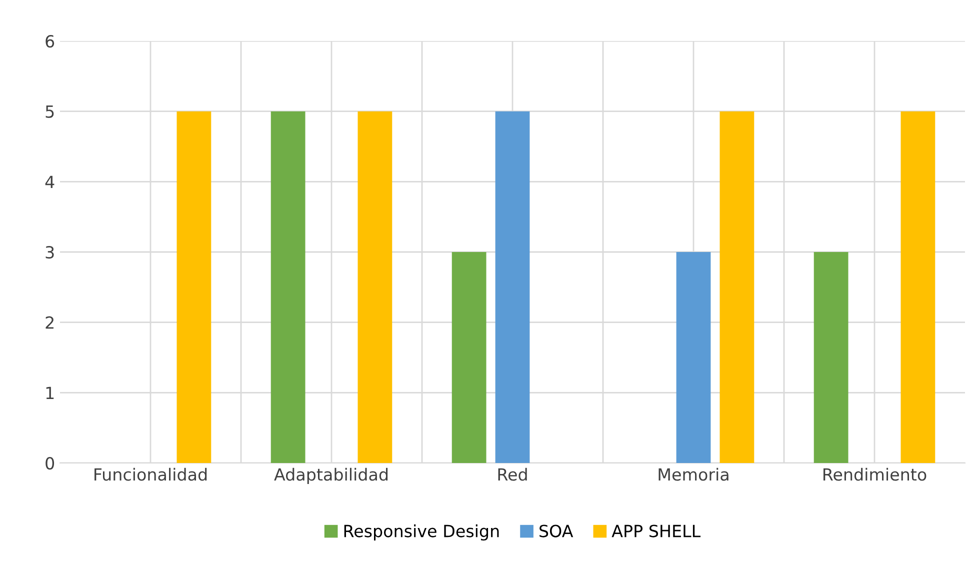 The image size is (976, 580). What do you see at coordinates (512, 474) in the screenshot?
I see `x-tick-label: Red` at bounding box center [512, 474].